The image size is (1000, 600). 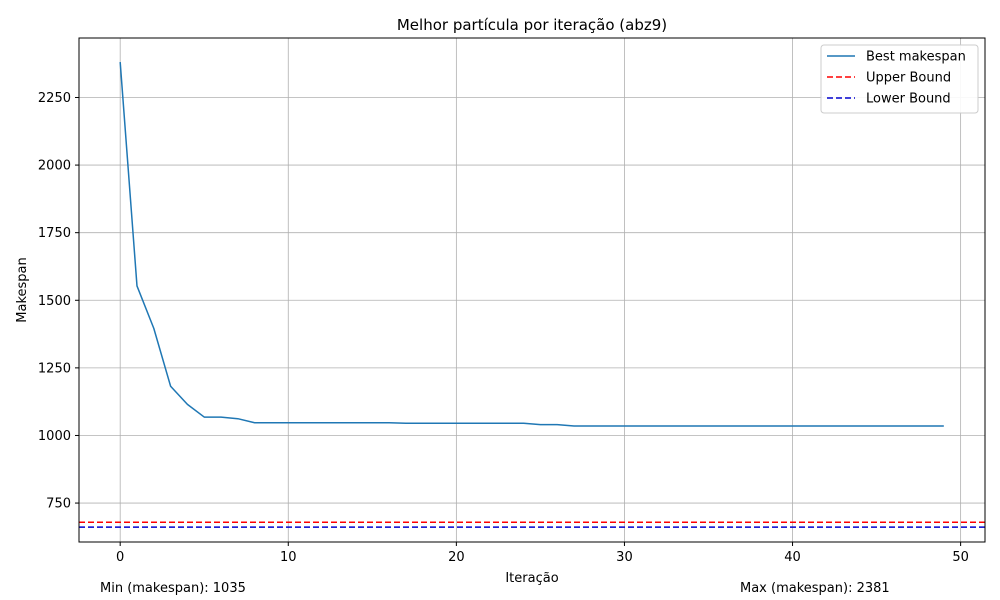 I want to click on y-tick-label: 1750, so click(x=54, y=233).